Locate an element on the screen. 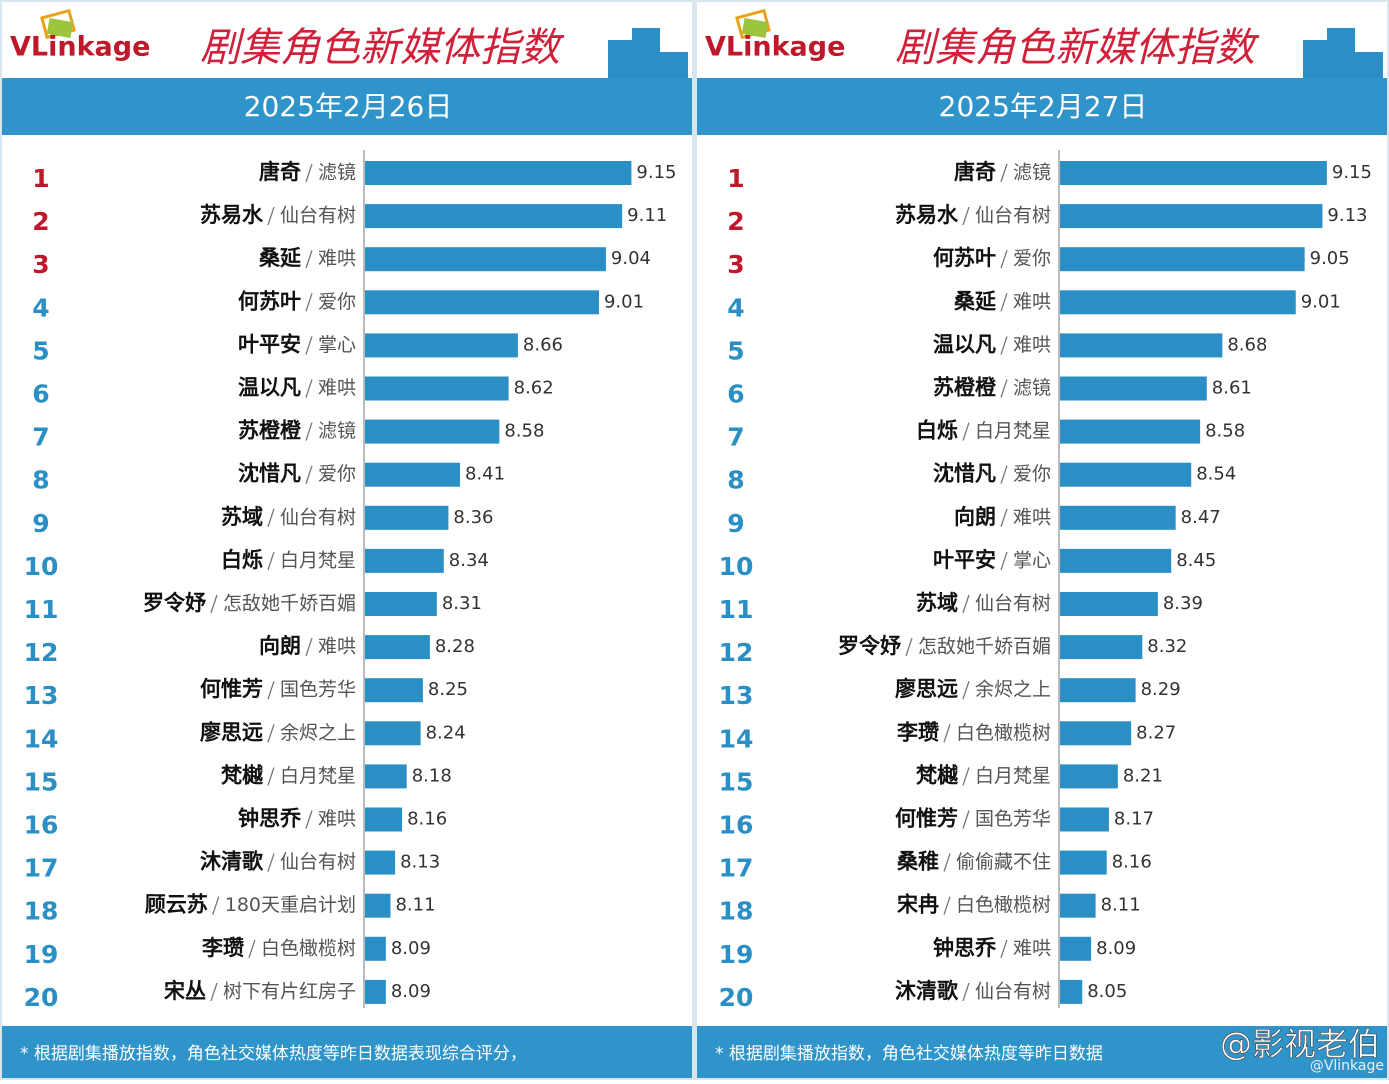 The width and height of the screenshot is (1389, 1084). value-label: 8.11 is located at coordinates (415, 905).